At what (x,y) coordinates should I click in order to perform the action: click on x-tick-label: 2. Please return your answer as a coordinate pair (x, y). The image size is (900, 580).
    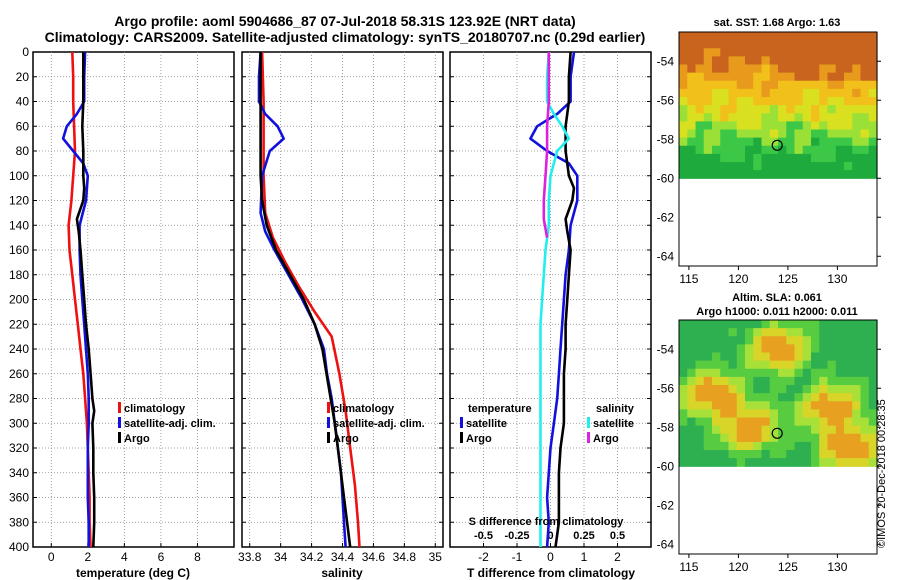
    Looking at the image, I should click on (617, 557).